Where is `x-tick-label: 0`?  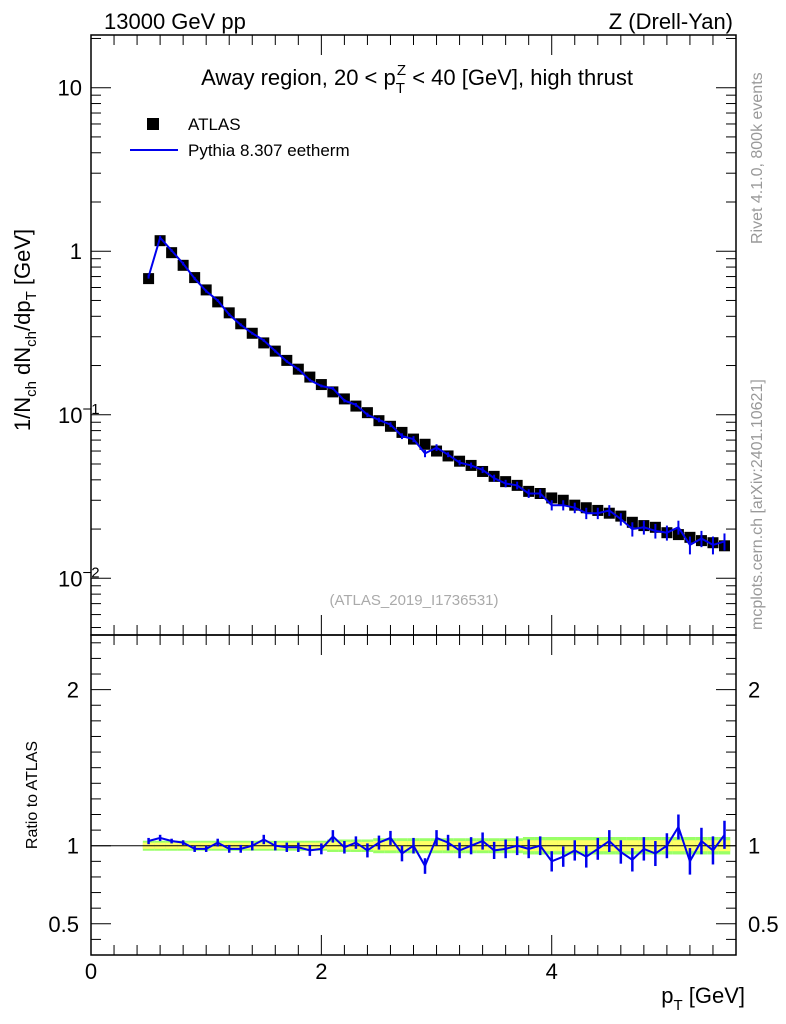
x-tick-label: 0 is located at coordinates (91, 971).